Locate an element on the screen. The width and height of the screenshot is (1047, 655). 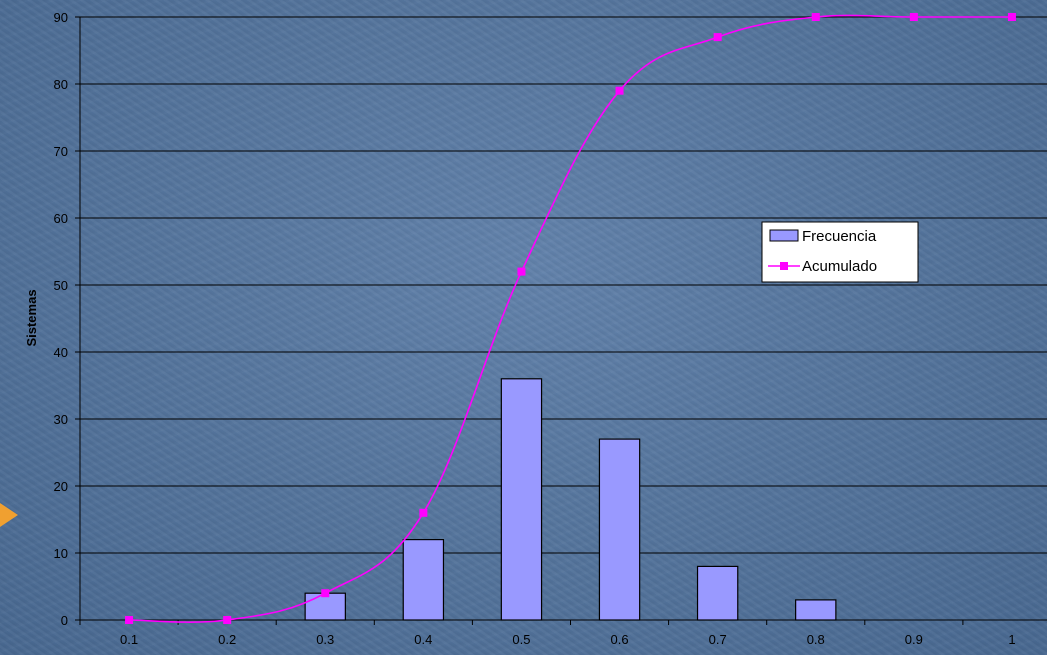
bar-0.5 is located at coordinates (521, 499).